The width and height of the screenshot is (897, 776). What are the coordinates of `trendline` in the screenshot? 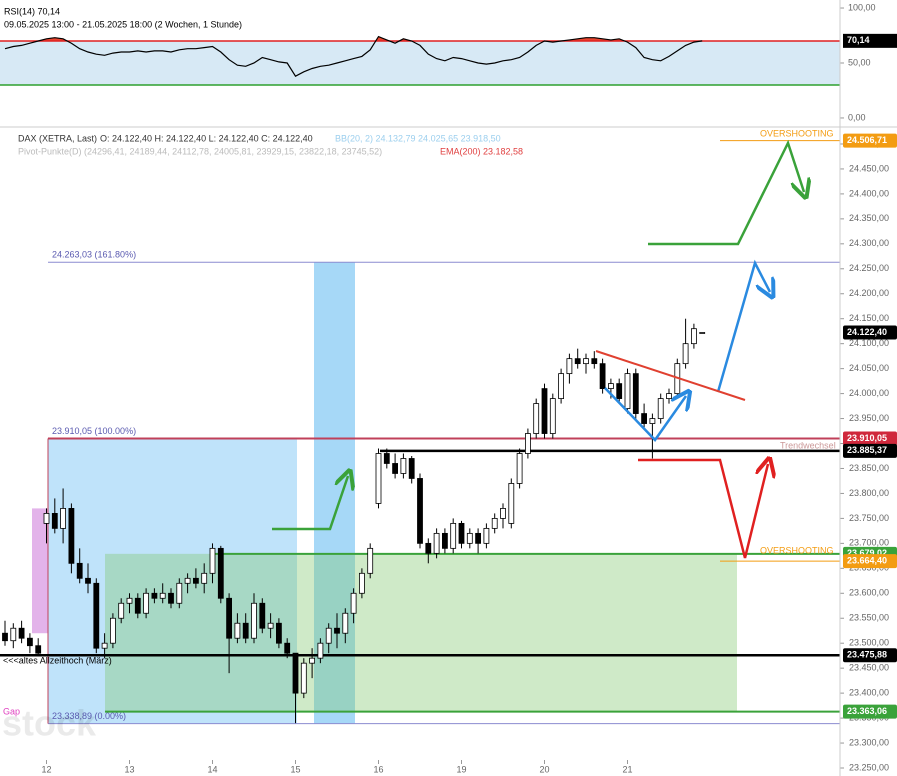 It's located at (670, 375).